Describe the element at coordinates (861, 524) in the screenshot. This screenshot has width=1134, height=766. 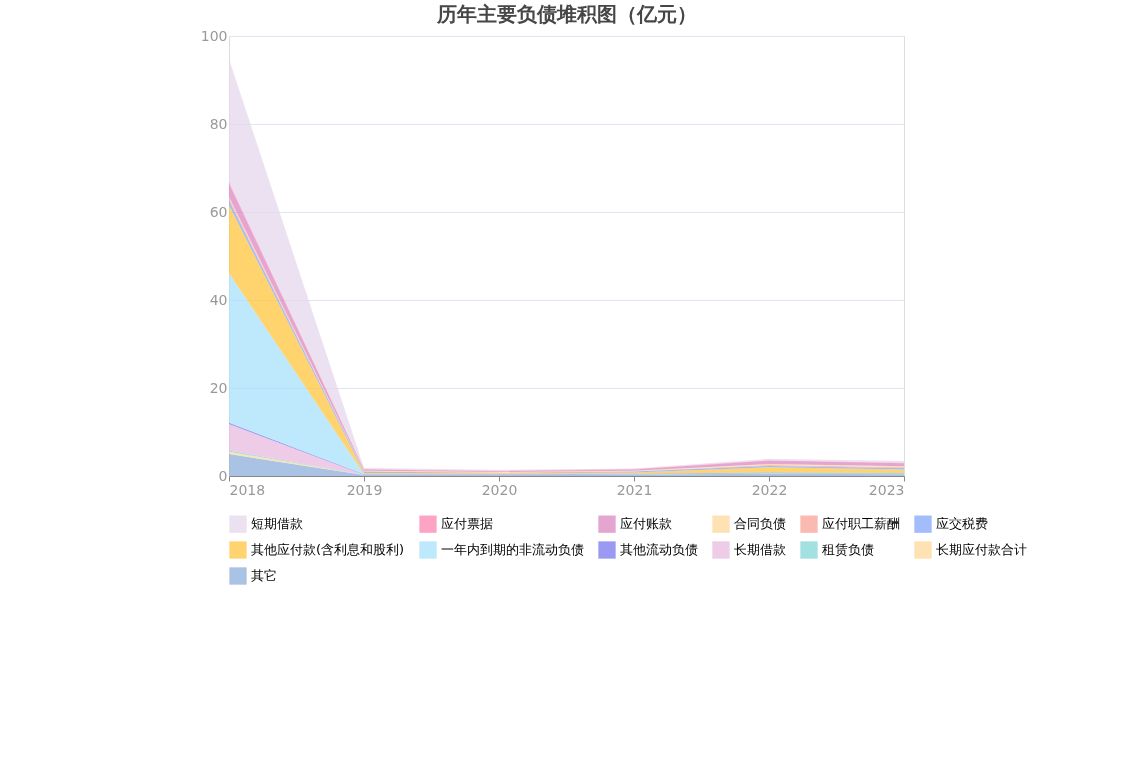
I see `legend-label: 应付职工薪酬` at that location.